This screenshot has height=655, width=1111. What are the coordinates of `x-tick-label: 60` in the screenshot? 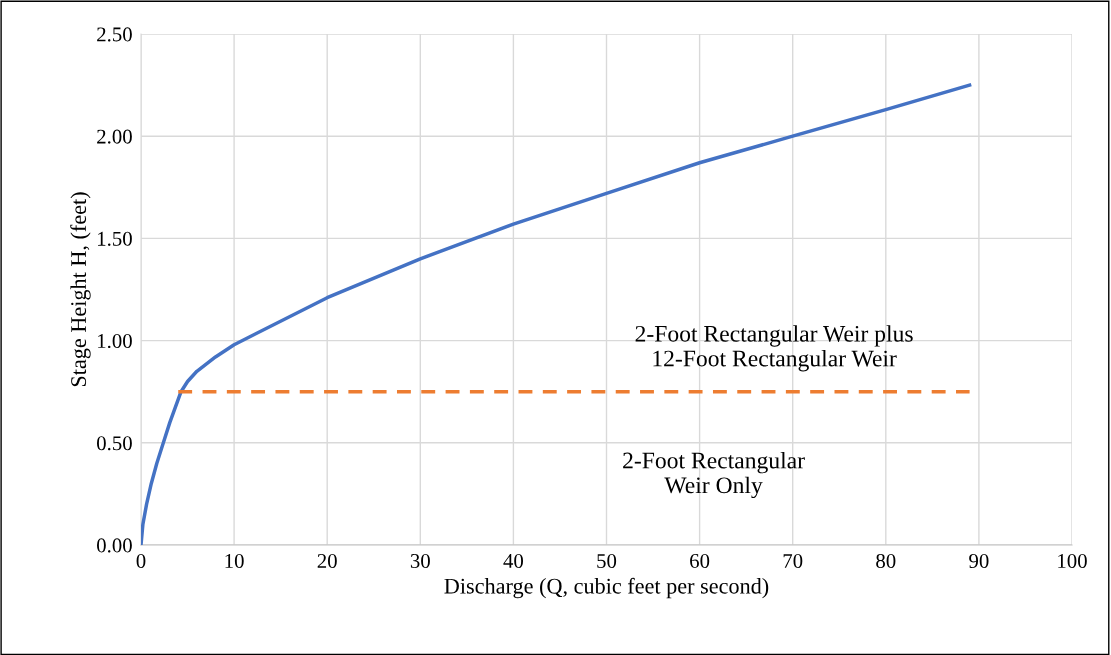 It's located at (700, 560).